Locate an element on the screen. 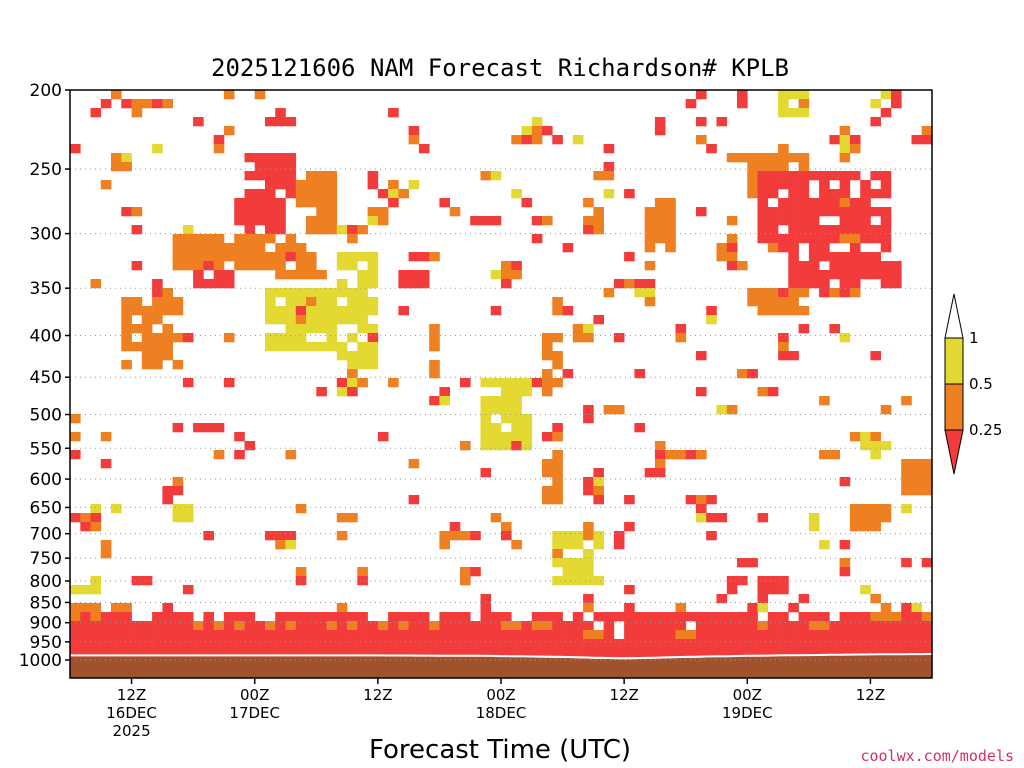 The width and height of the screenshot is (1024, 768). x-tick-label: 19DEC is located at coordinates (747, 713).